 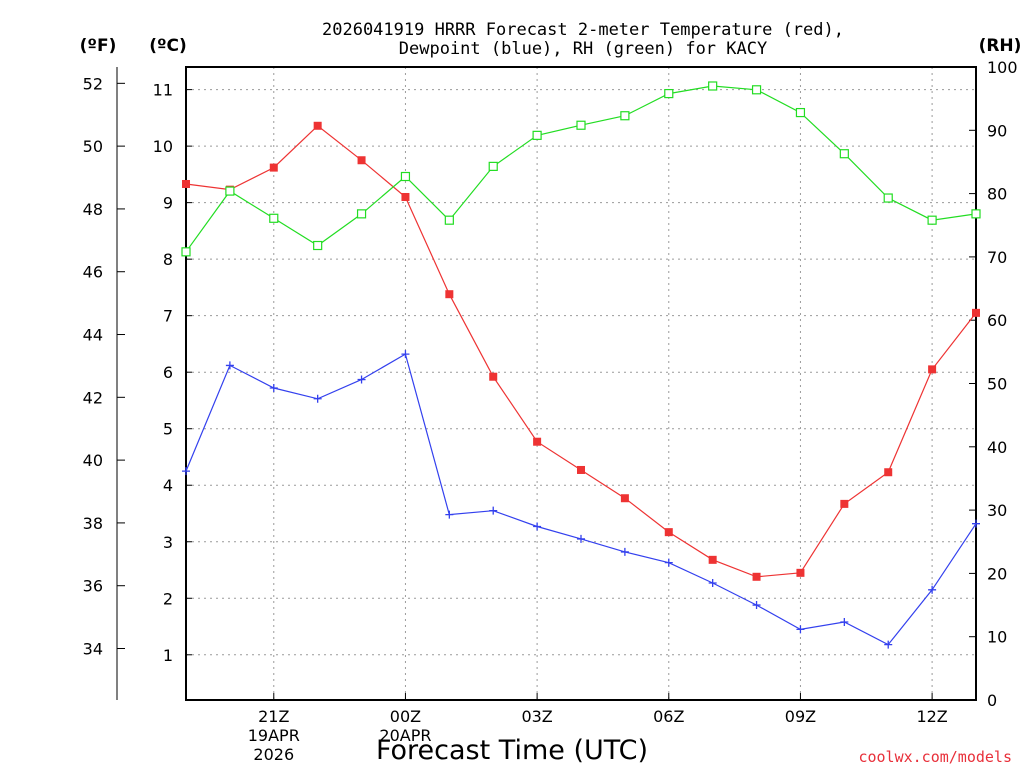 What do you see at coordinates (997, 130) in the screenshot?
I see `rh-tick-label: 90` at bounding box center [997, 130].